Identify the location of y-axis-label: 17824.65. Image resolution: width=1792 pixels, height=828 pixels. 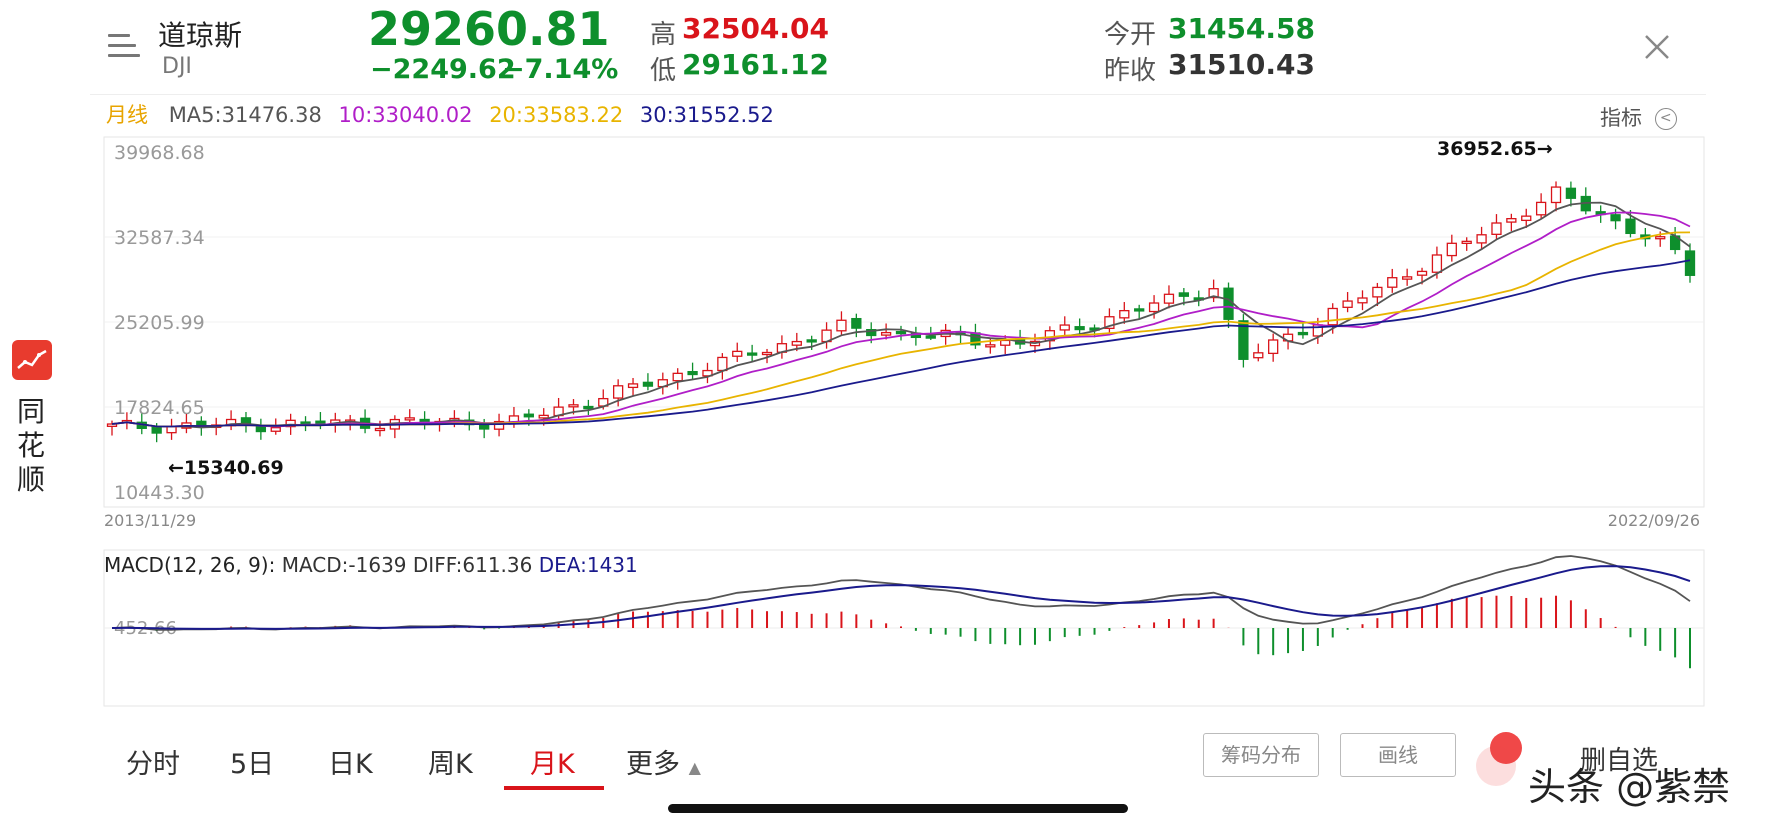
(159, 408).